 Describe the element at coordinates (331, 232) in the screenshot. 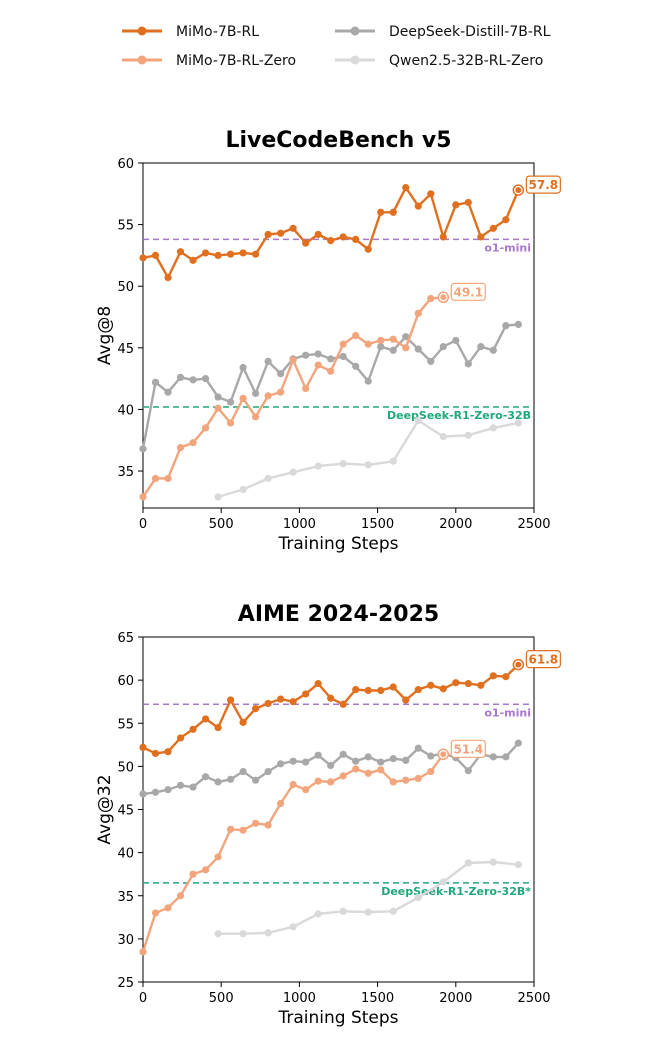

I see `series-line-mimo-7b-rl` at that location.